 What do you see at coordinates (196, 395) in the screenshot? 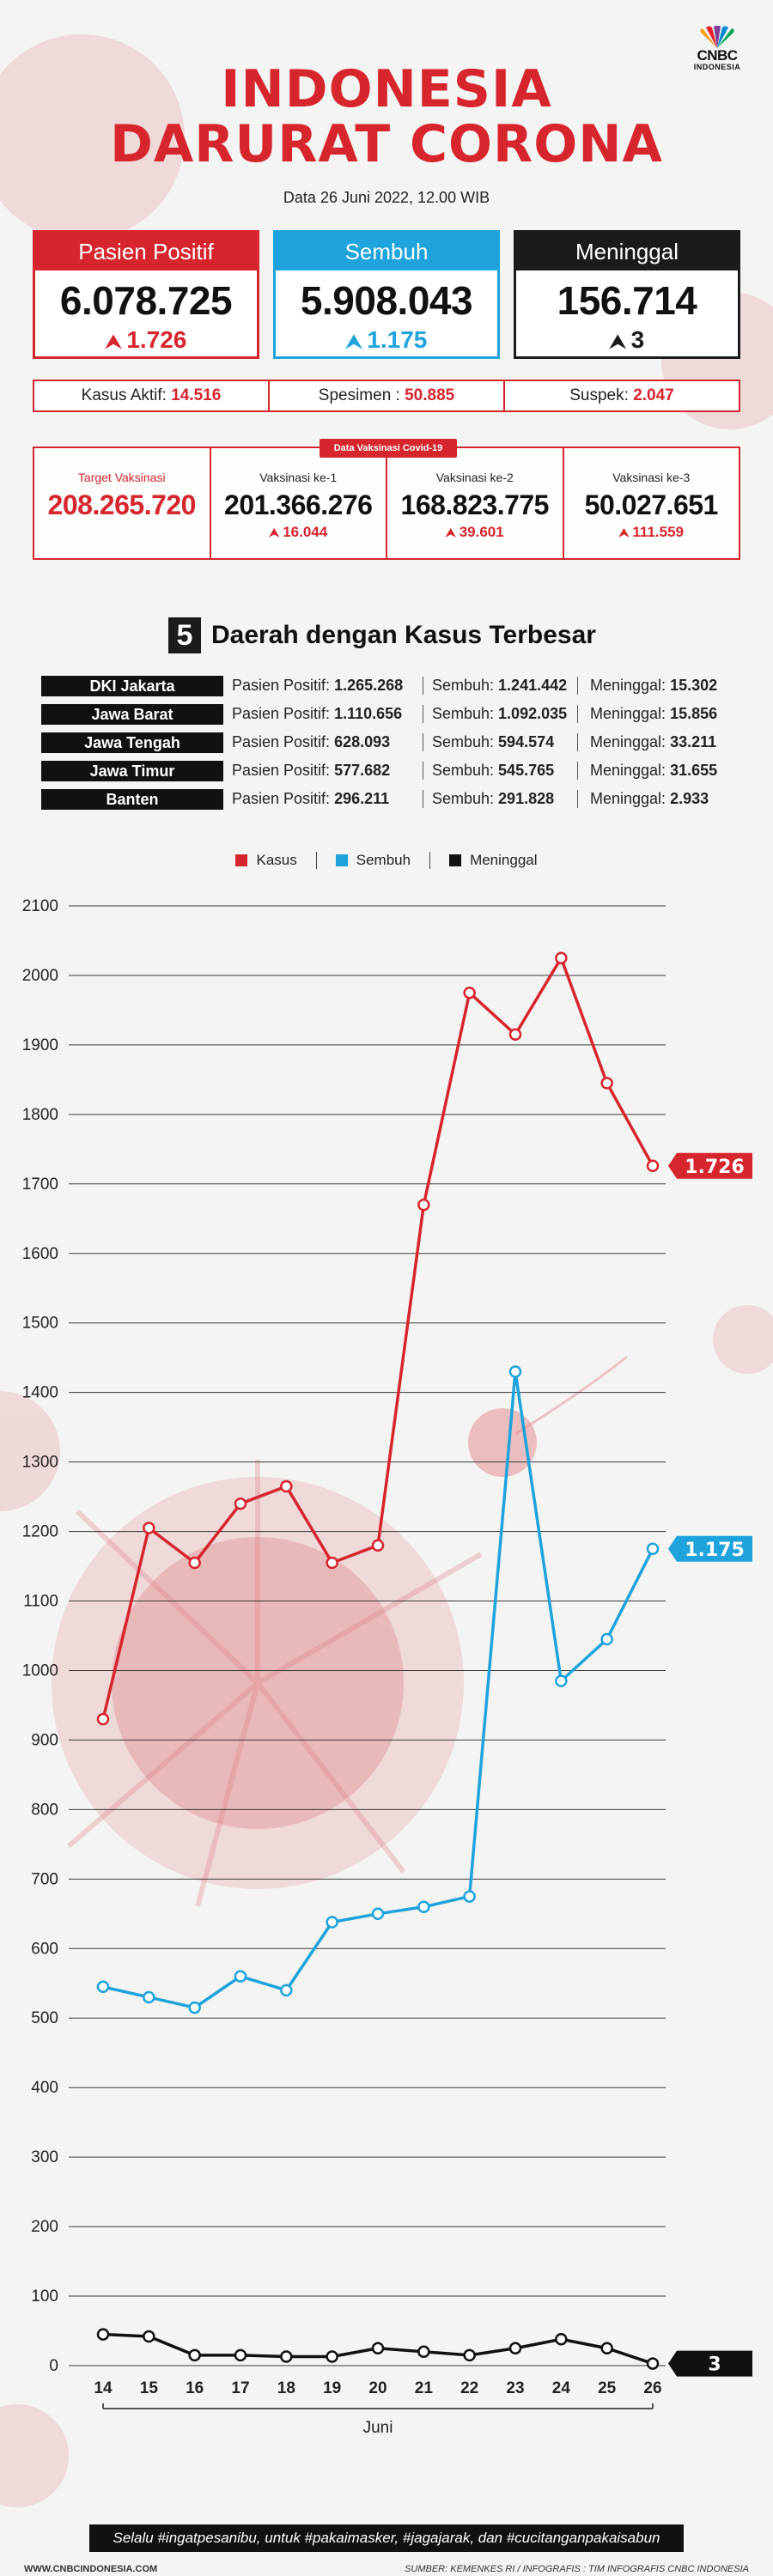
I see `active-cases-value: 14.516` at bounding box center [196, 395].